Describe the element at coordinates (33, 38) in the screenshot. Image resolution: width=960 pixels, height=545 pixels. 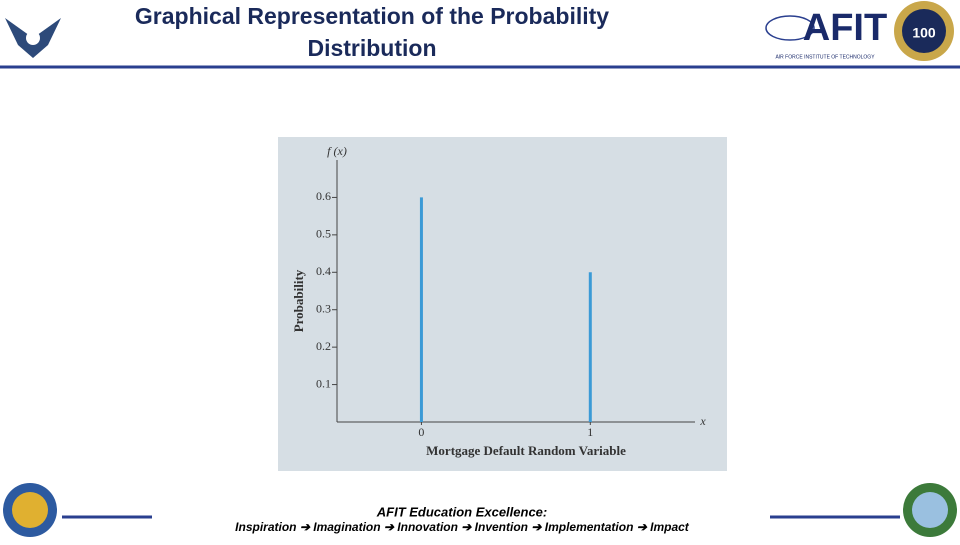
I see `air-force-emblem` at that location.